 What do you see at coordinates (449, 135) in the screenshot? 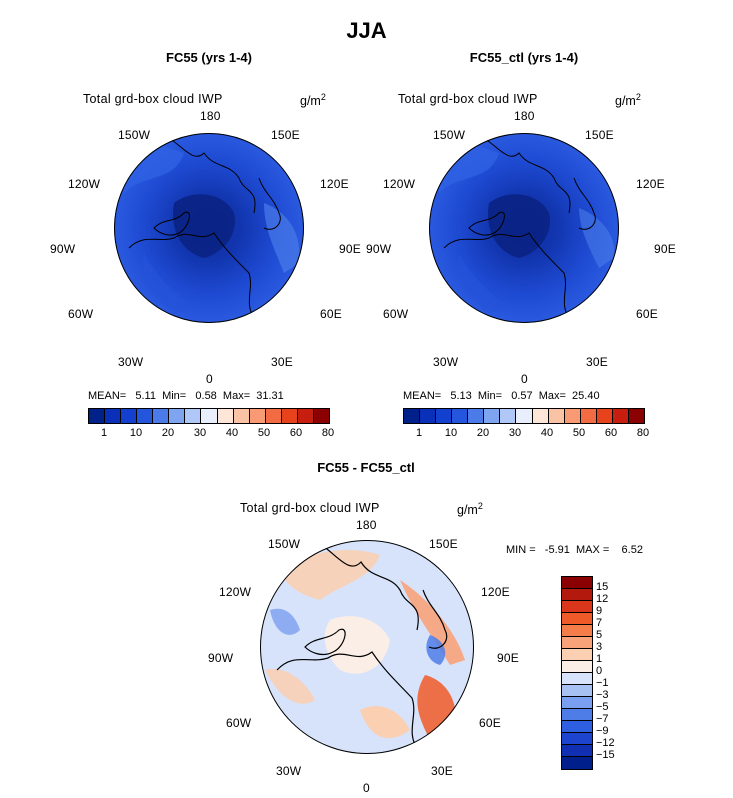
I see `panel-2-lon-label: 150W` at bounding box center [449, 135].